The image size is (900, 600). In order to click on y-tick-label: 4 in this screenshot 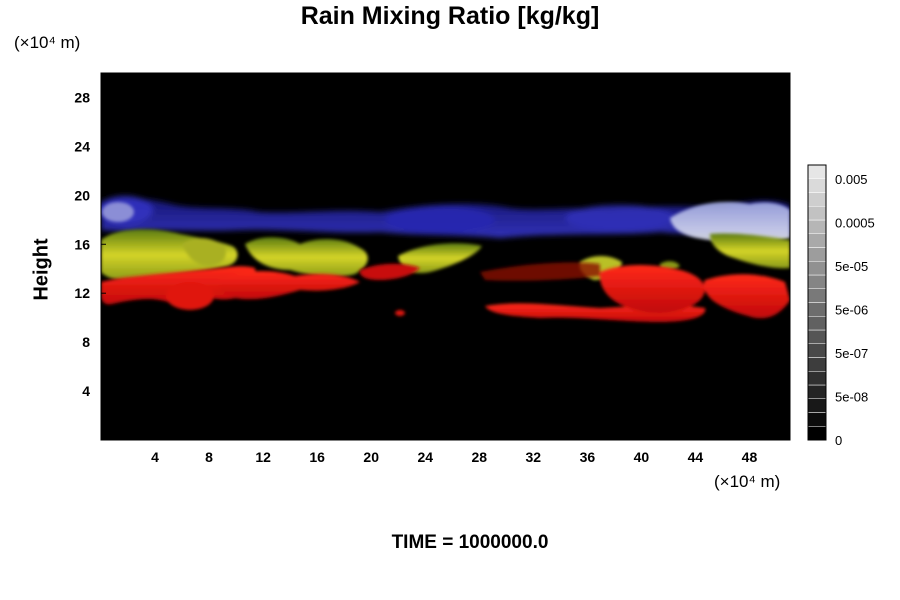, I will do `click(86, 391)`.